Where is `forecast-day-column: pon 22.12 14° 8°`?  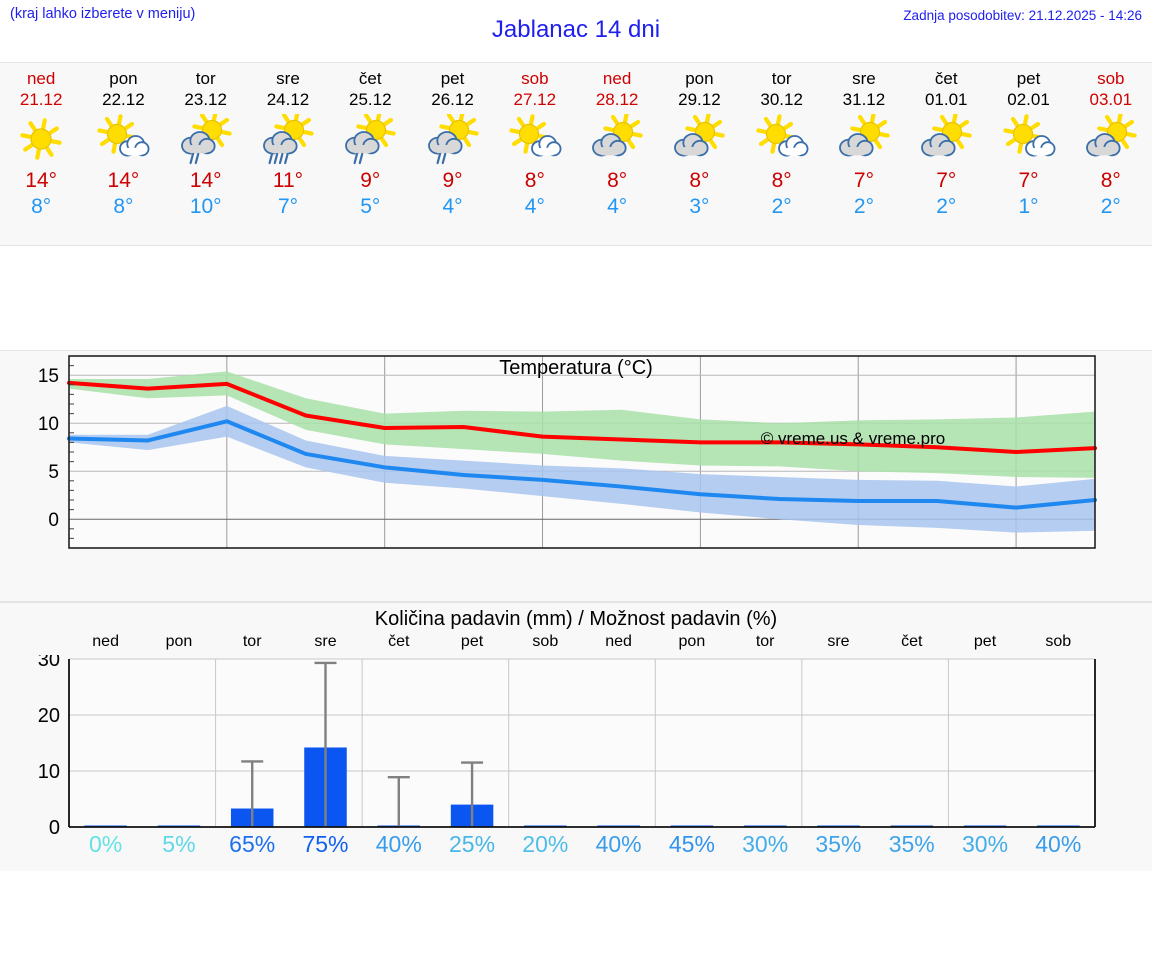
forecast-day-column: pon 22.12 14° 8° is located at coordinates (123, 154).